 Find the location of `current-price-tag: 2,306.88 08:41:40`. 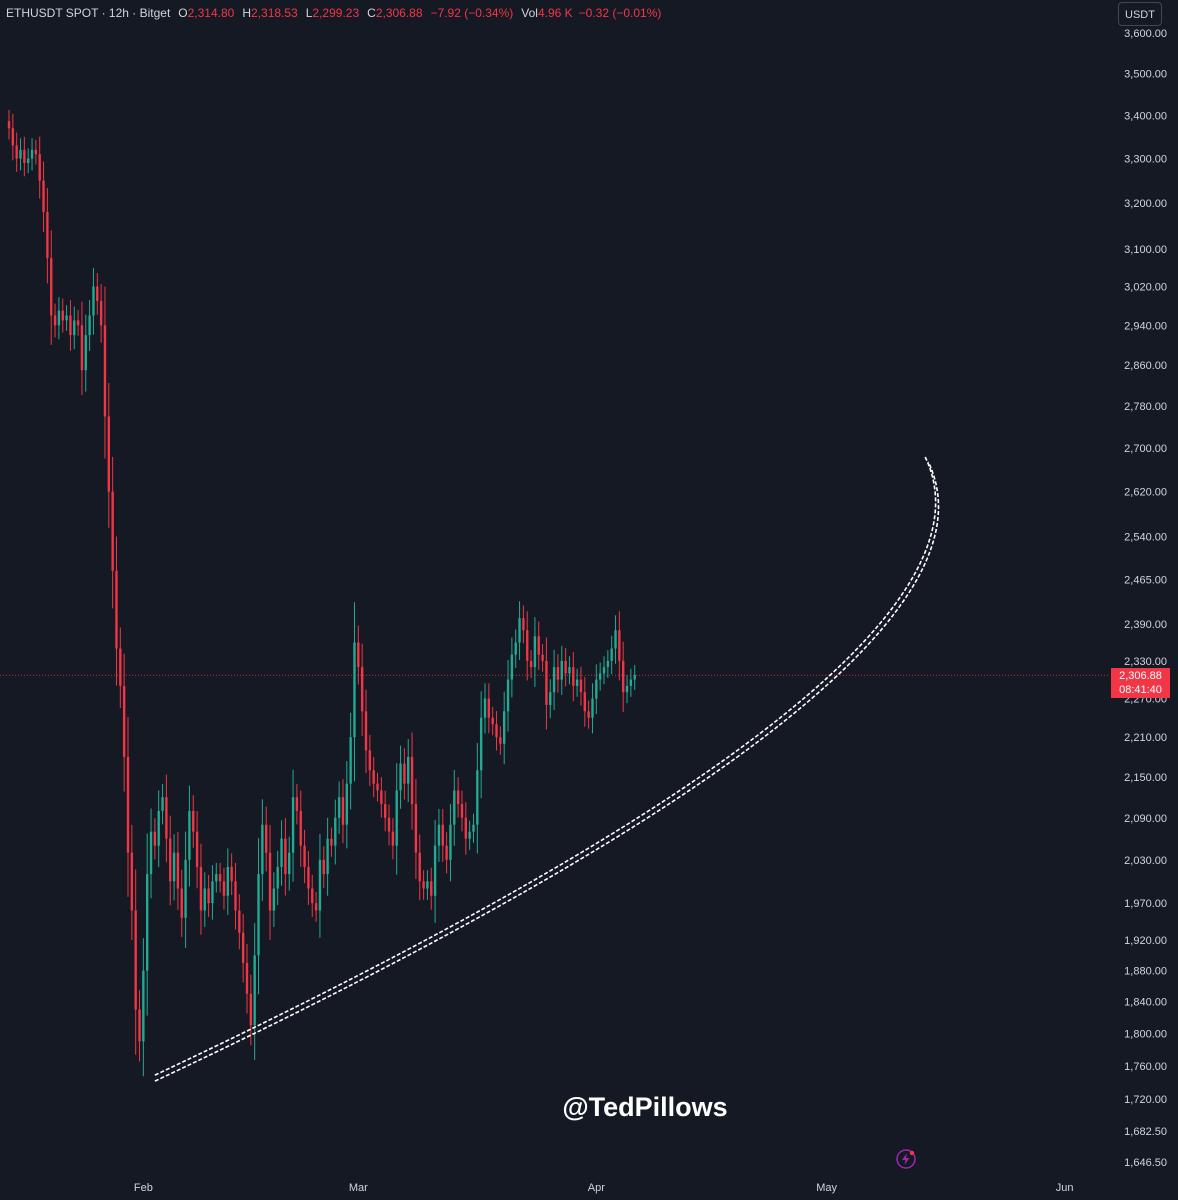

current-price-tag: 2,306.88 08:41:40 is located at coordinates (1140, 683).